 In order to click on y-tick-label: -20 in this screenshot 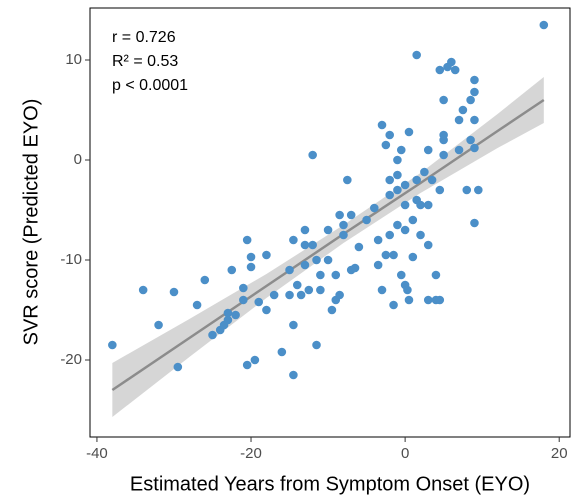, I will do `click(71, 359)`.